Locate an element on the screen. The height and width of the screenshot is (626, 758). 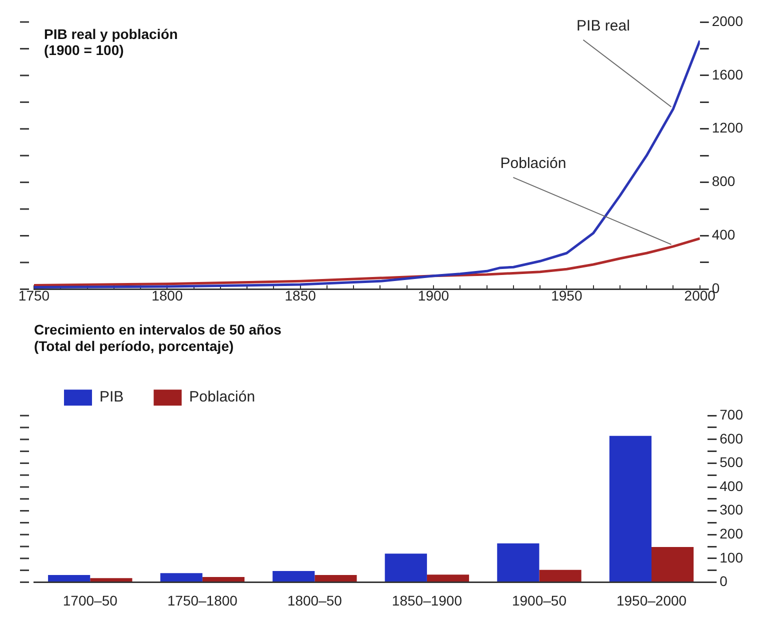
legend-label: PIB is located at coordinates (112, 397).